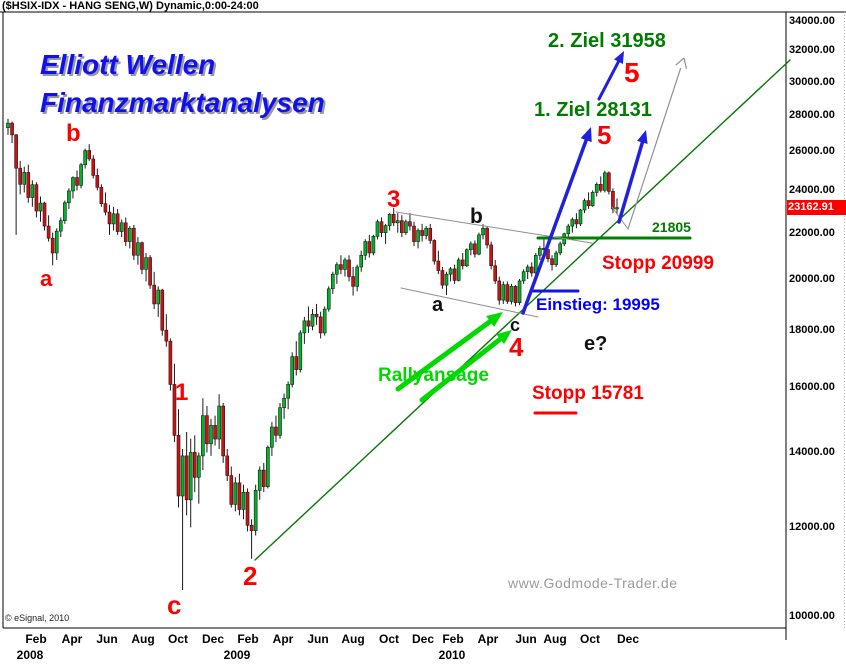  Describe the element at coordinates (812, 527) in the screenshot. I see `price-tick-label: 12000.00` at that location.